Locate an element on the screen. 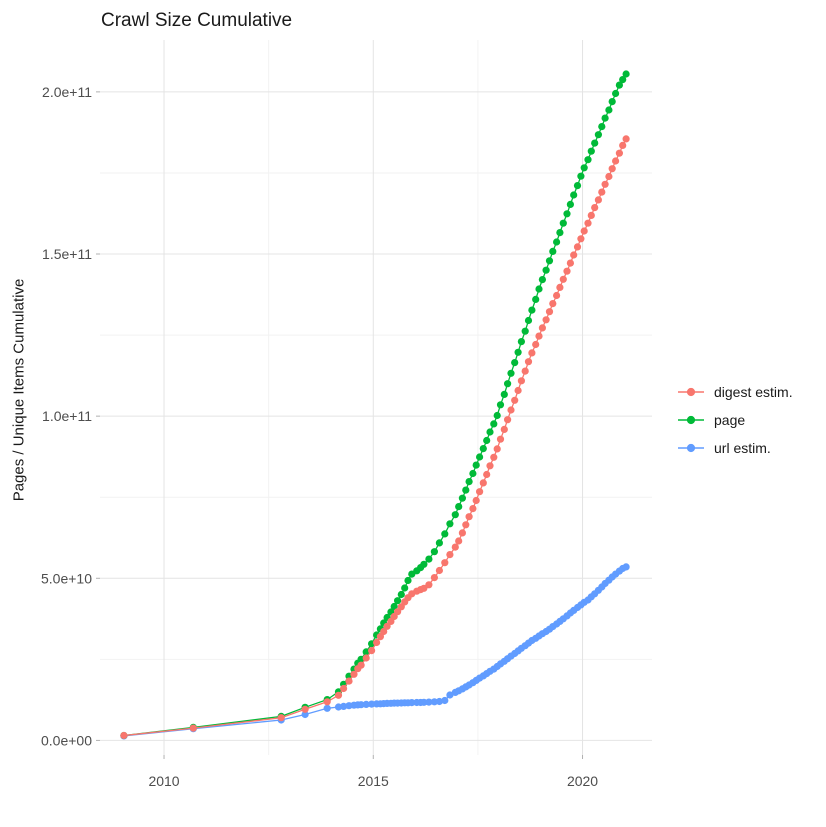 The height and width of the screenshot is (827, 826). legend-item-digest-estim: digest estim. is located at coordinates (735, 392).